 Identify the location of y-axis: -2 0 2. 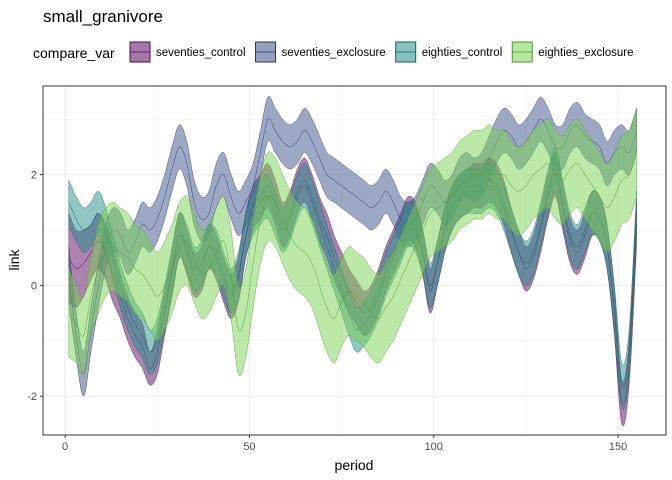
(35, 286).